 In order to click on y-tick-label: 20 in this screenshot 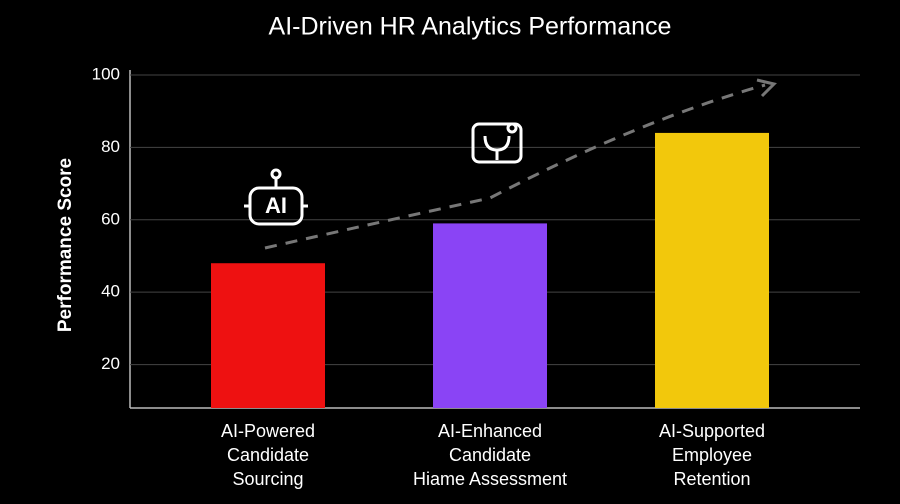, I will do `click(110, 363)`.